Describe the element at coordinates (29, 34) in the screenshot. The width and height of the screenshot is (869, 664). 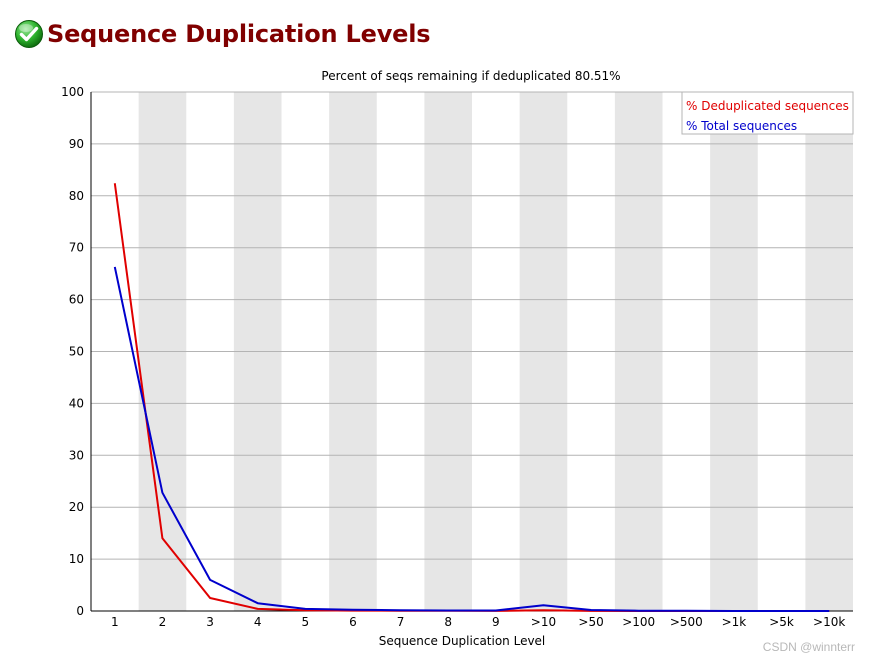
I see `pass-checkmark-icon` at that location.